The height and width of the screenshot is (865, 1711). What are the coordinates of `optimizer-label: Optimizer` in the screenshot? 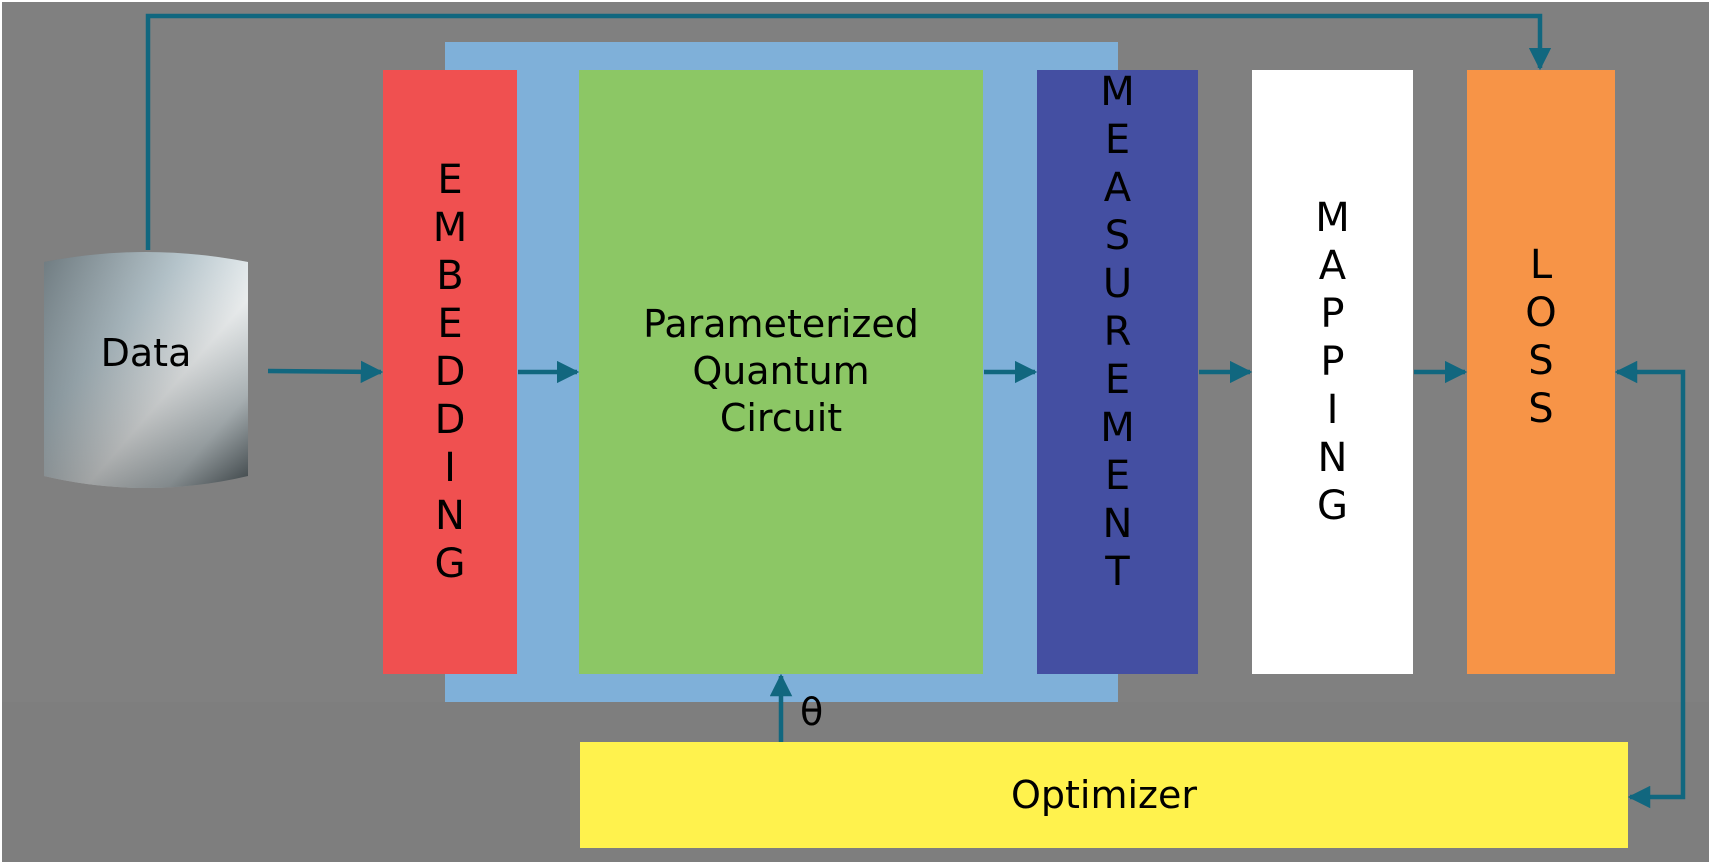 It's located at (1103, 795).